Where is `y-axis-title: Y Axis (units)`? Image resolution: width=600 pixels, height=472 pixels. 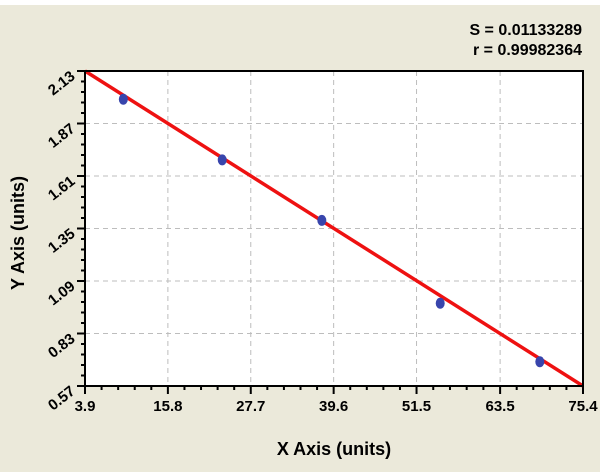
y-axis-title: Y Axis (units) is located at coordinates (18, 233).